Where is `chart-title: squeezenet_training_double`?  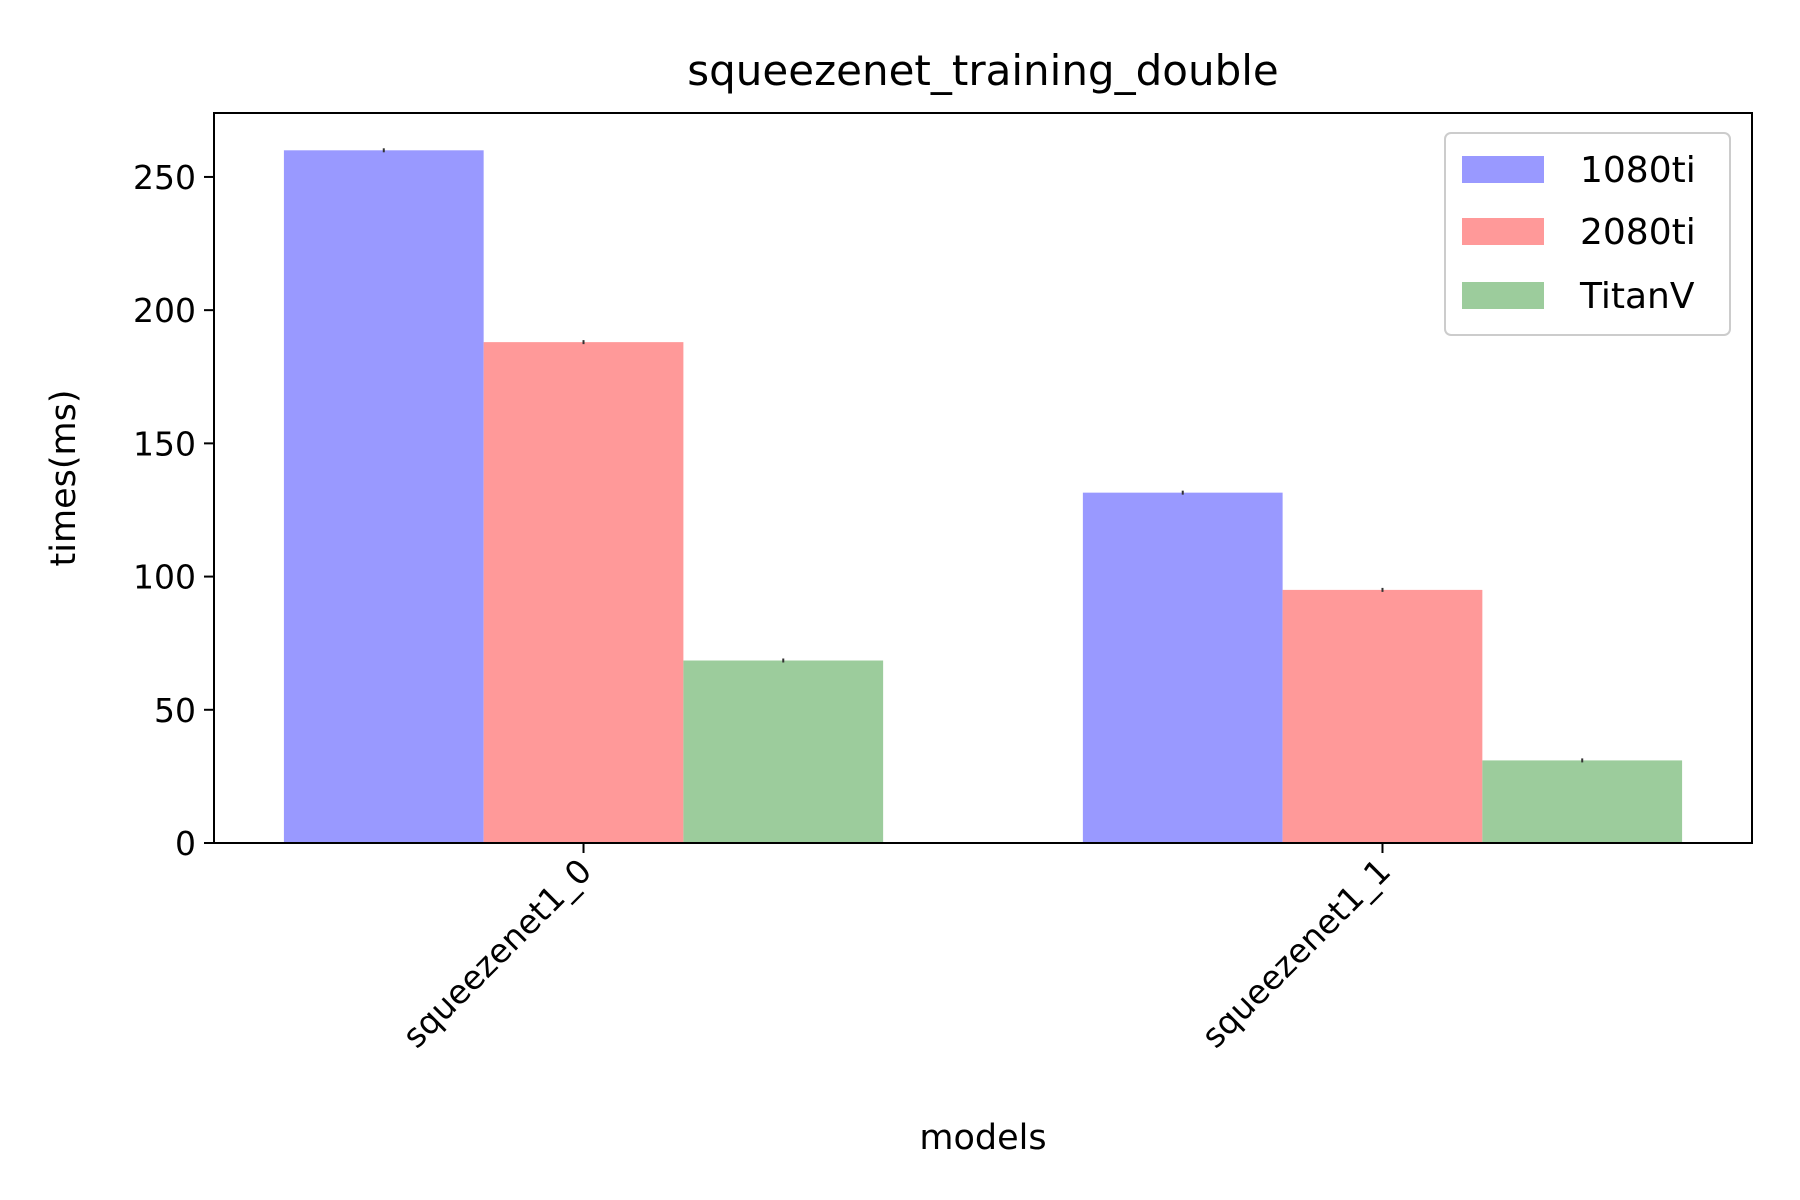 chart-title: squeezenet_training_double is located at coordinates (983, 70).